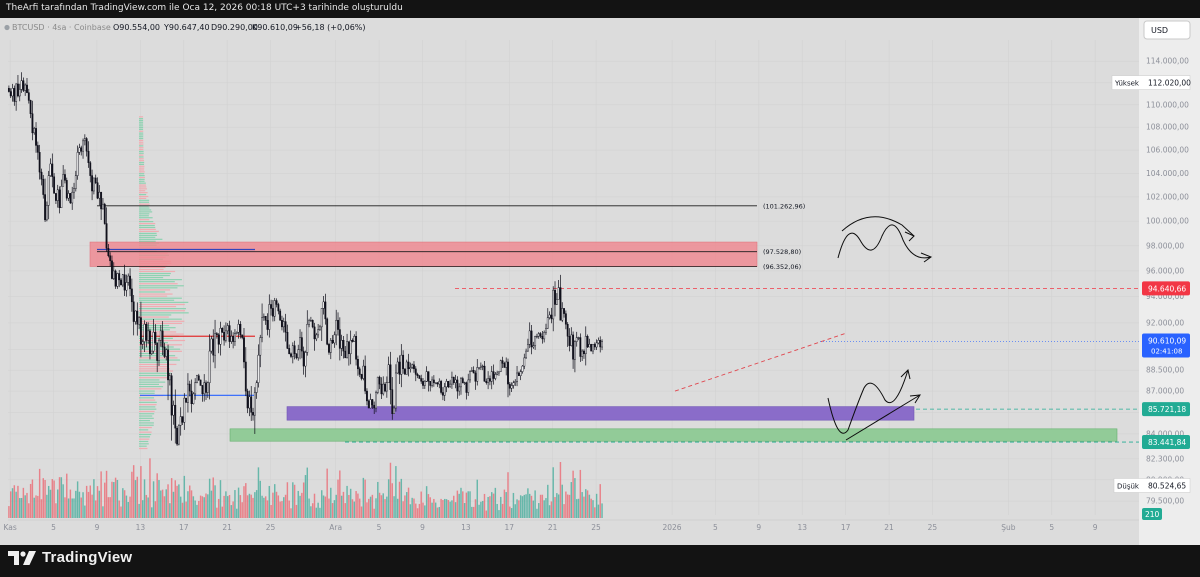 The image size is (1200, 577). Describe the element at coordinates (1159, 30) in the screenshot. I see `currency-button-label: USD` at that location.